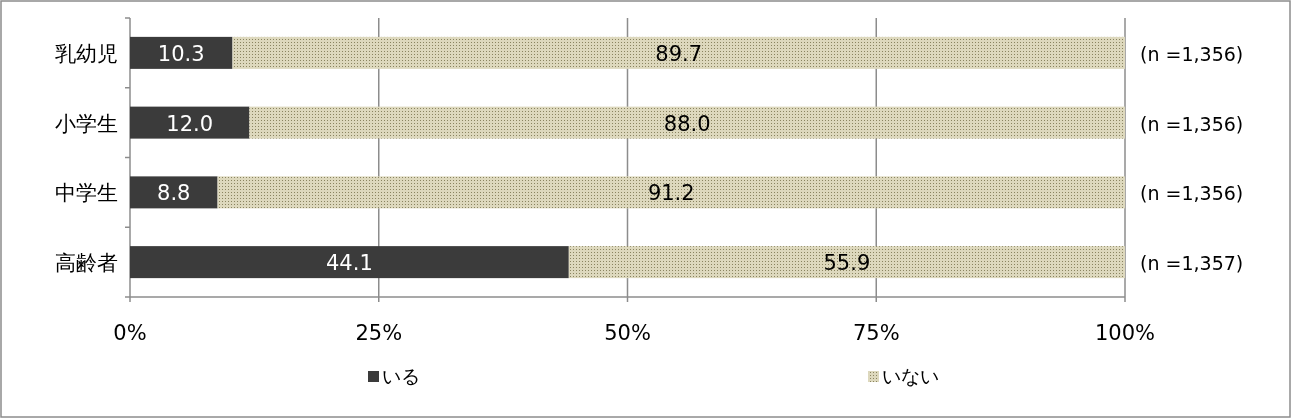 The image size is (1291, 418). What do you see at coordinates (86, 53) in the screenshot?
I see `y-tick-label: 乳幼児` at bounding box center [86, 53].